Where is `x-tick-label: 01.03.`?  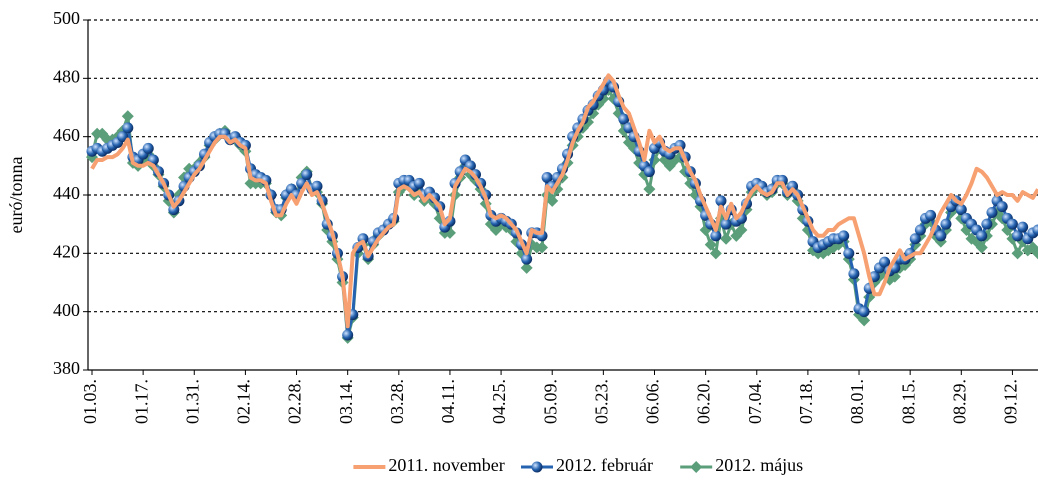 x-tick-label: 01.03. is located at coordinates (90, 401).